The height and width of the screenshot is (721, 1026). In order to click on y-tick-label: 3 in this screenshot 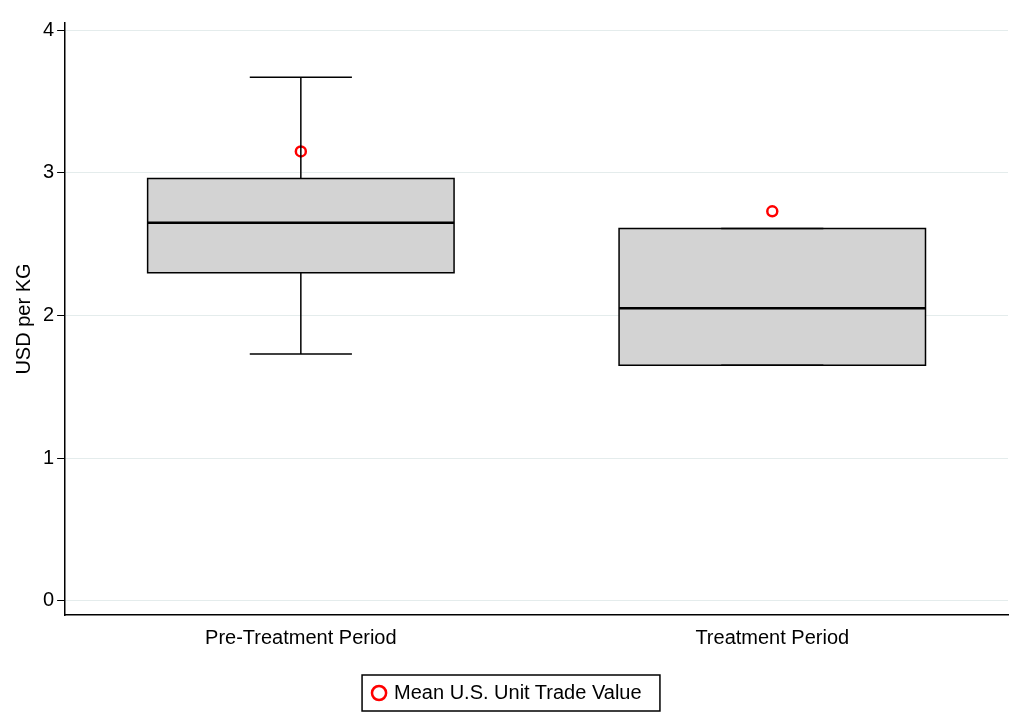, I will do `click(49, 171)`.